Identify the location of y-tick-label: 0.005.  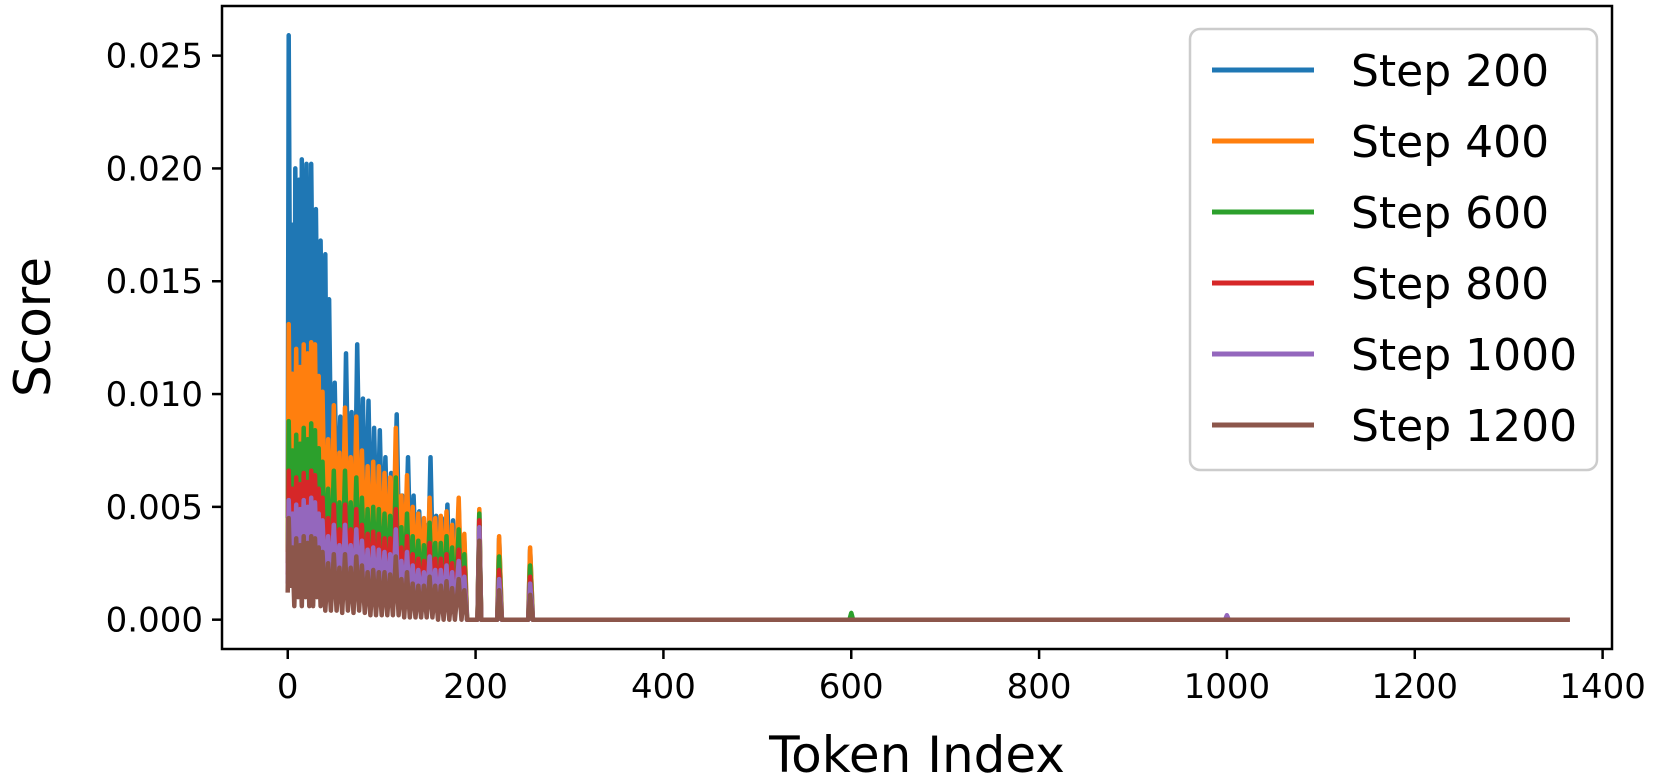
(154, 508).